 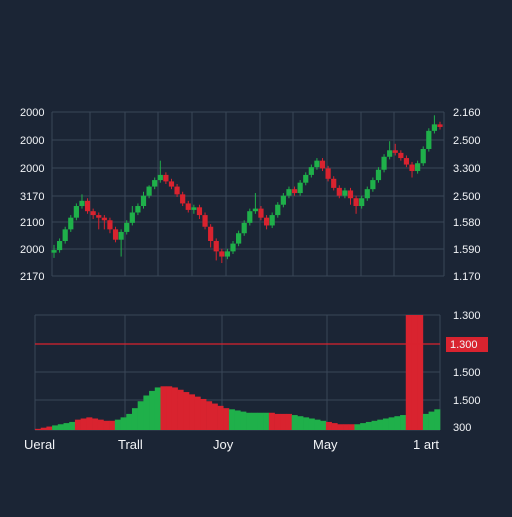 I want to click on left-axis-label: 3170, so click(x=32, y=197).